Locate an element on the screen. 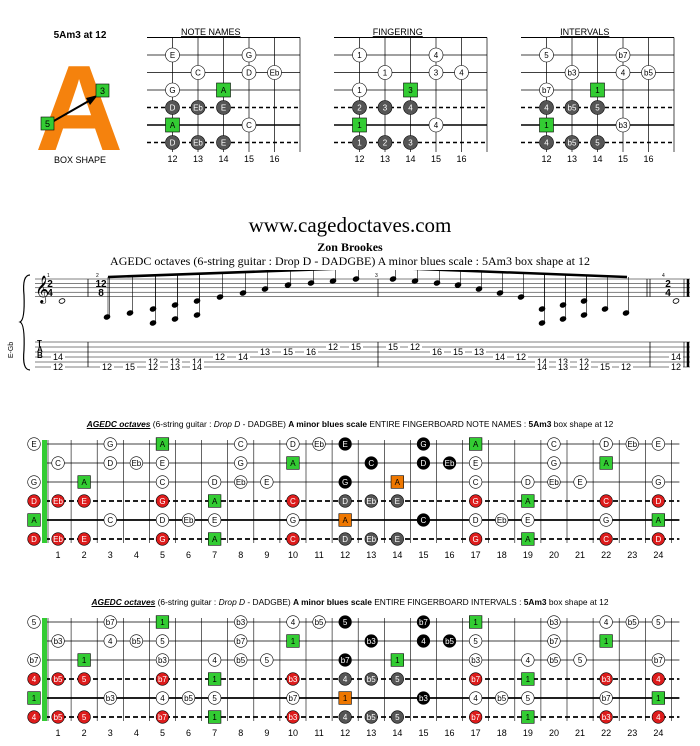 The width and height of the screenshot is (700, 746). board-note-label: 4 is located at coordinates (423, 641).